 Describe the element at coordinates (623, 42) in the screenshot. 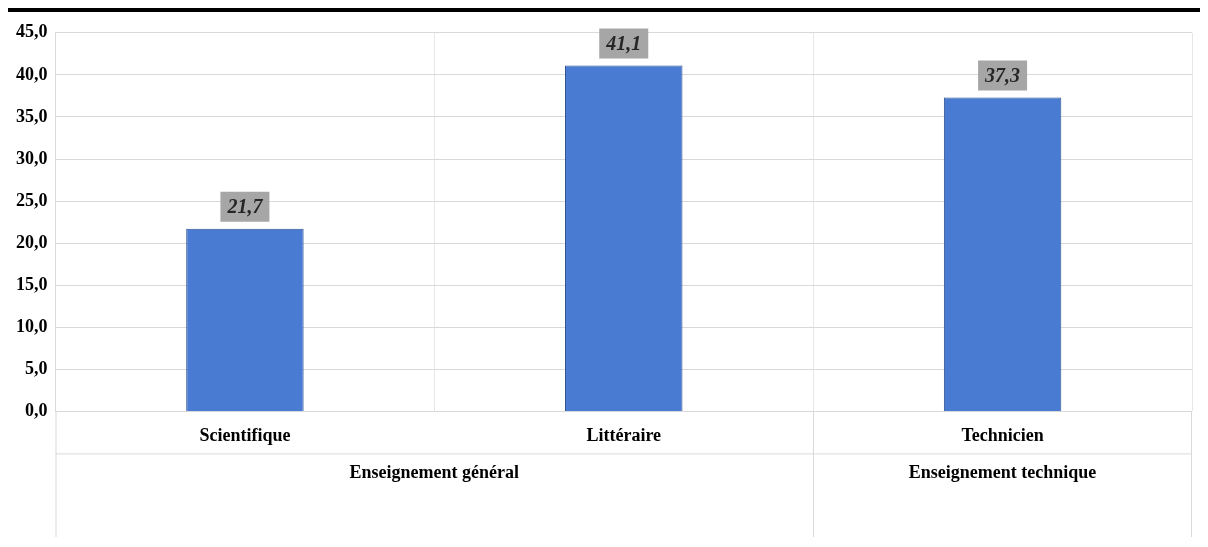

I see `data-label: 41,1` at that location.